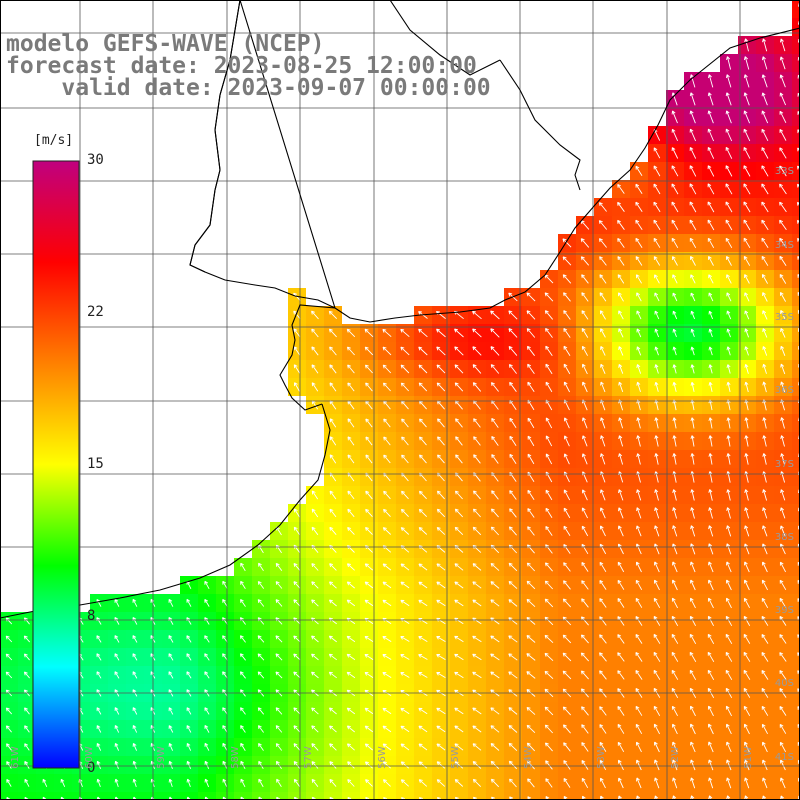 This screenshot has width=800, height=800. Describe the element at coordinates (215, 136) in the screenshot. I see `border-river` at that location.